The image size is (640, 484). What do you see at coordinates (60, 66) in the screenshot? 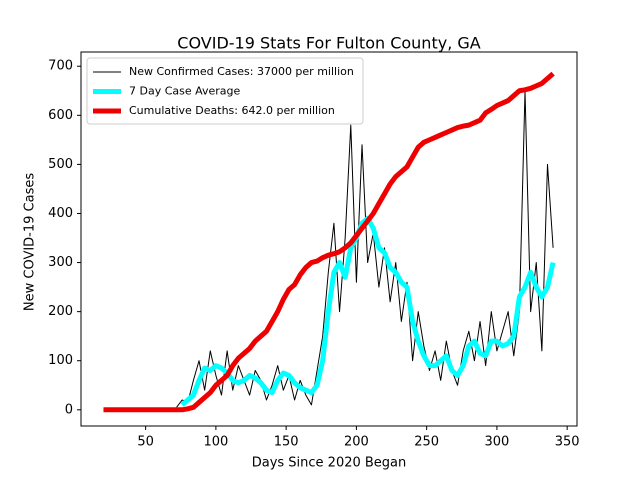
I see `y-tick-label: 700` at bounding box center [60, 66].